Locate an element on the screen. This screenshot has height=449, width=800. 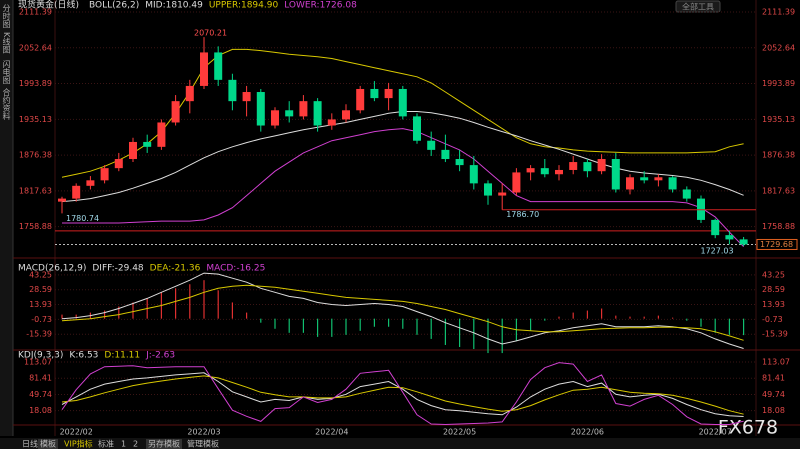
legend-entry: K:6.53 is located at coordinates (83, 356).